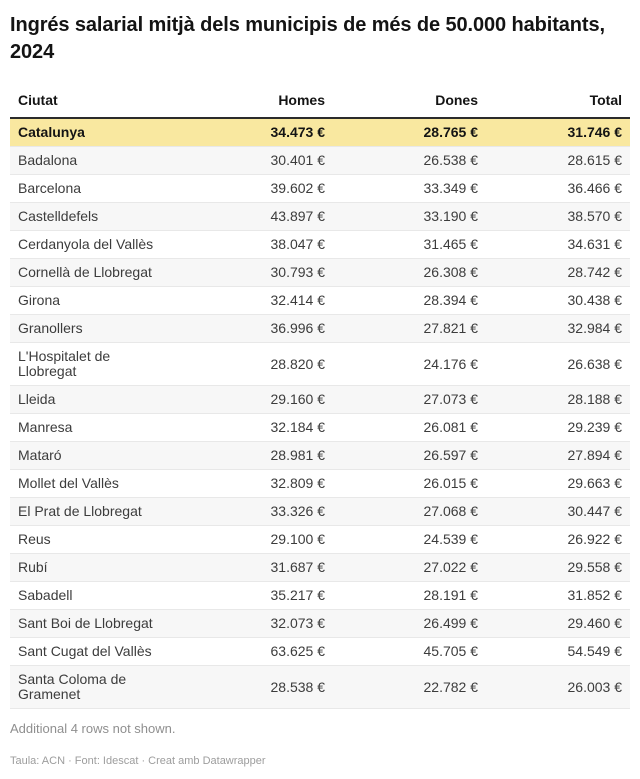 This screenshot has width=640, height=779. What do you see at coordinates (45, 595) in the screenshot?
I see `cell-ciutat: Sabadell` at bounding box center [45, 595].